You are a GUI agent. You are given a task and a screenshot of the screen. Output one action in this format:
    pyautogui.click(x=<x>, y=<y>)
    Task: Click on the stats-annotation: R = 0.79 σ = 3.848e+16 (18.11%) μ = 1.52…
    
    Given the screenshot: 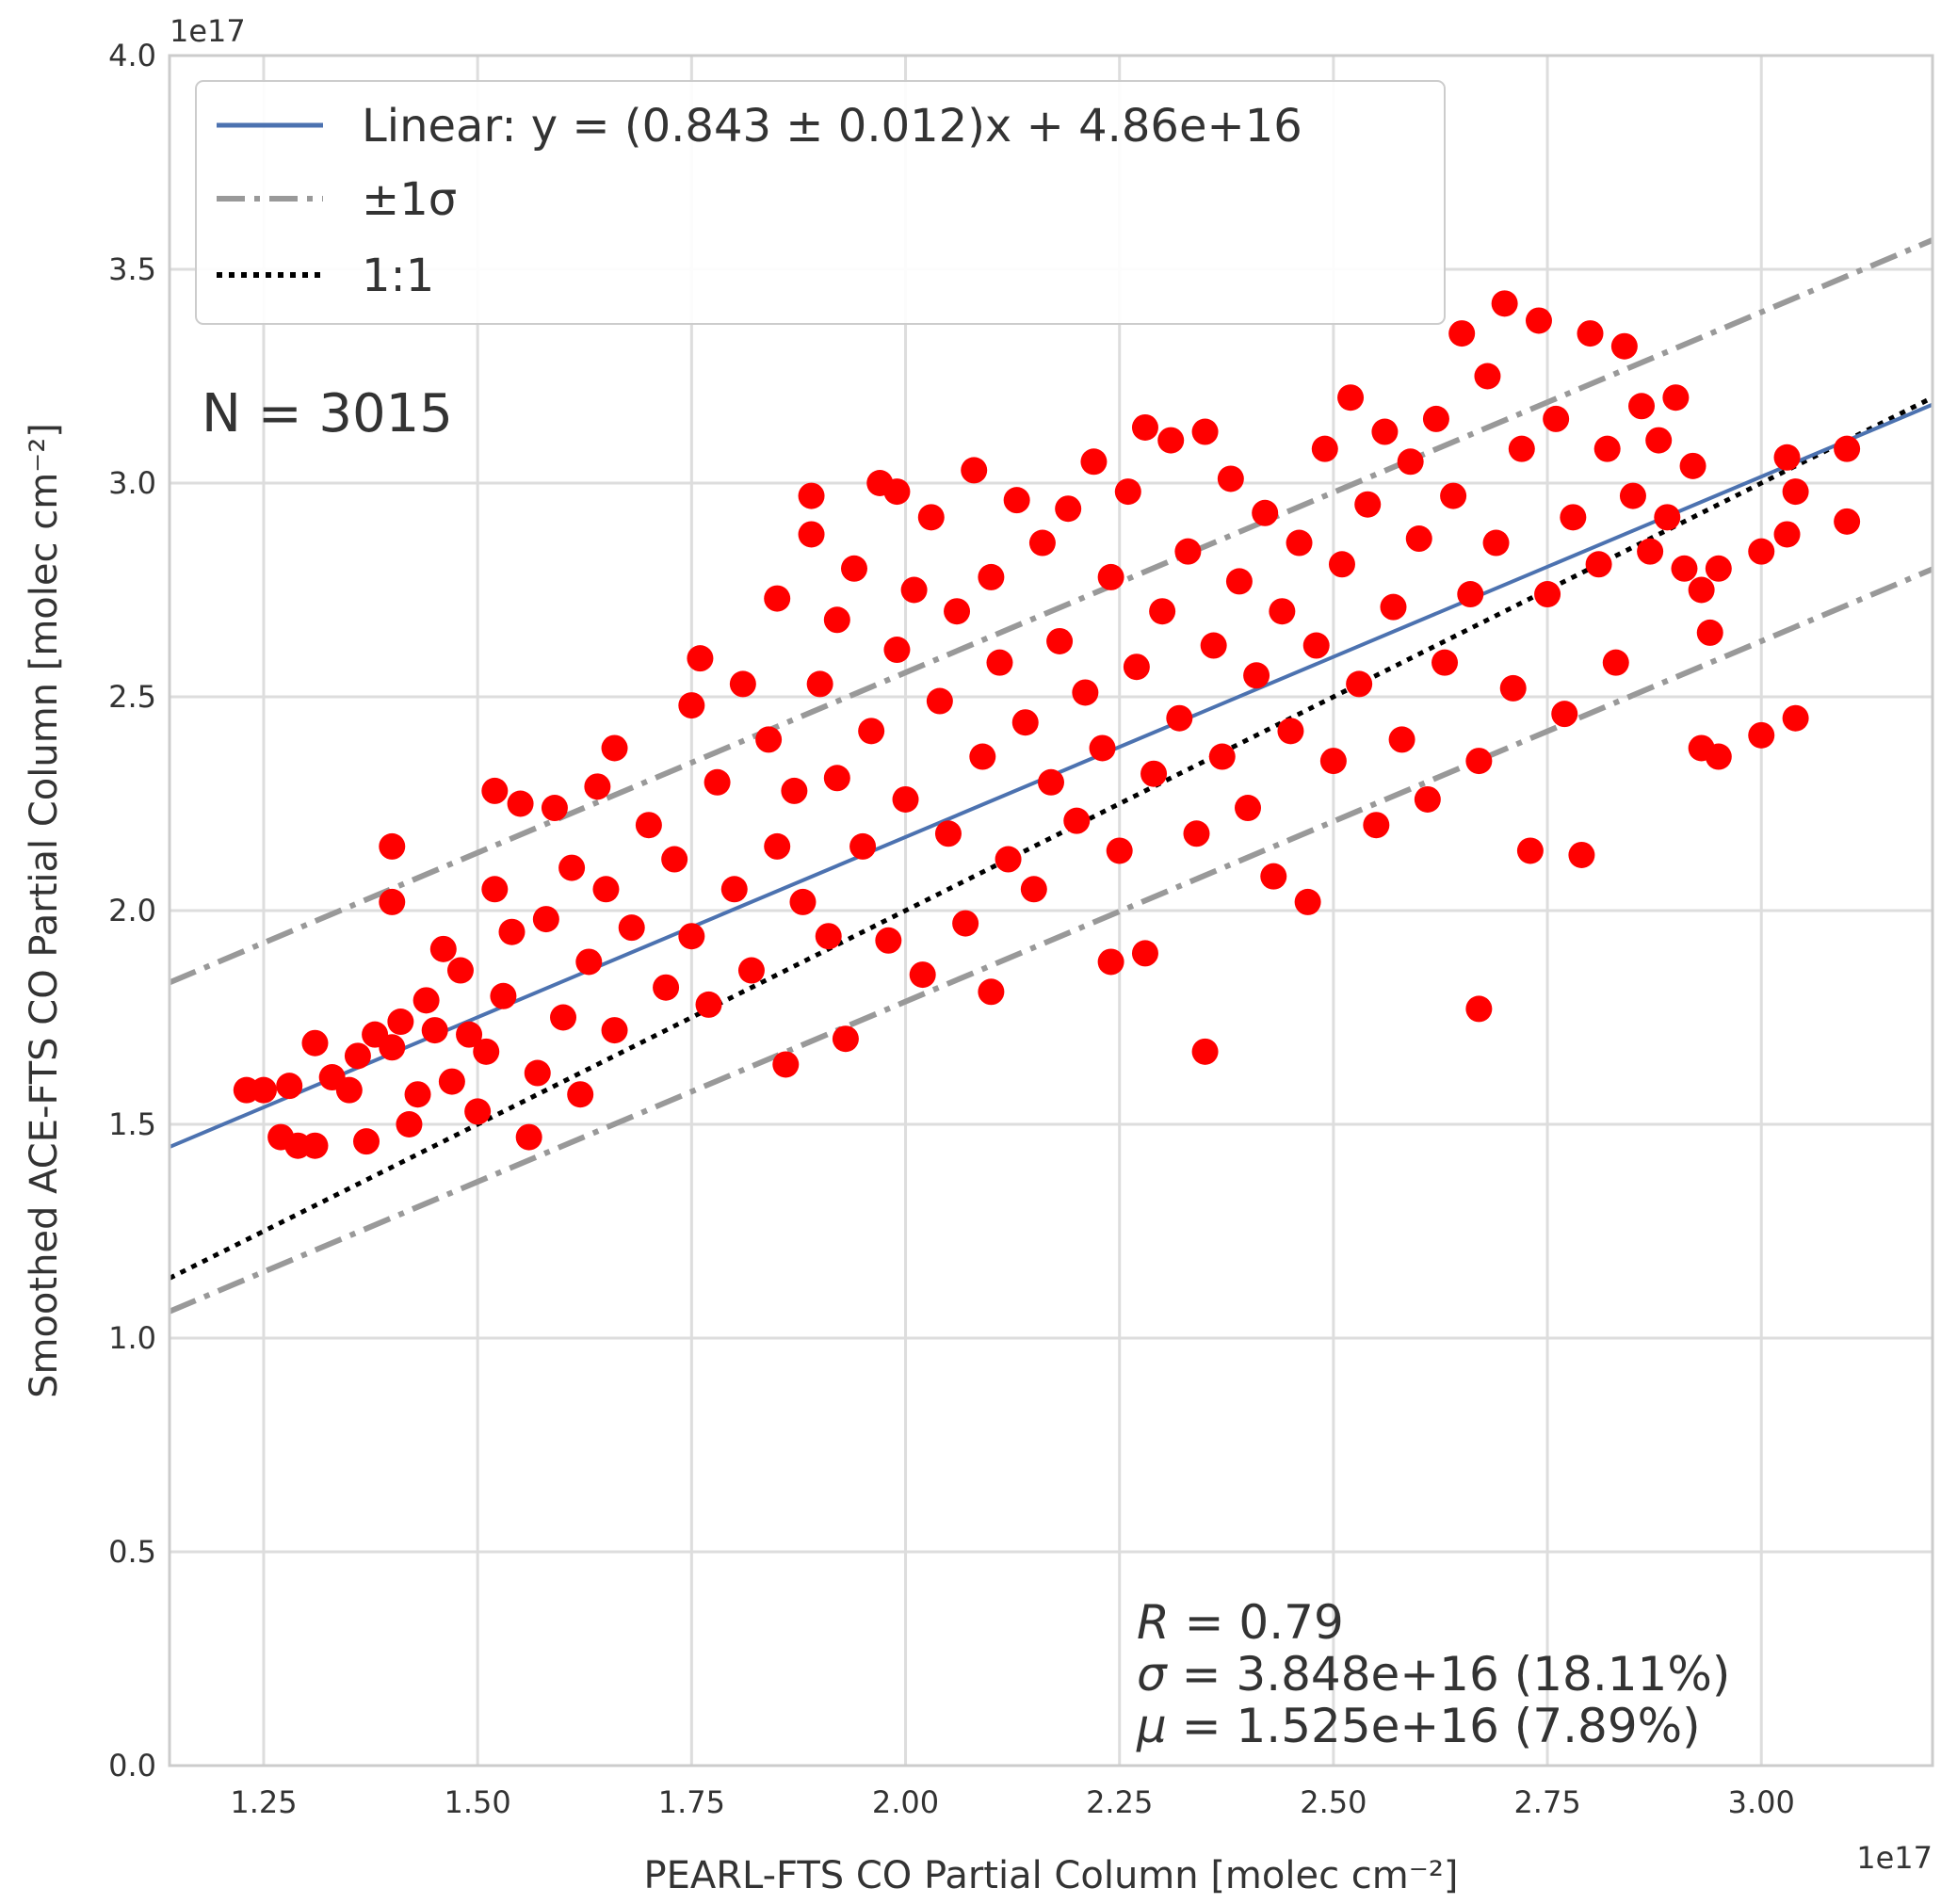 What is the action you would take?
    pyautogui.click(x=1433, y=1674)
    